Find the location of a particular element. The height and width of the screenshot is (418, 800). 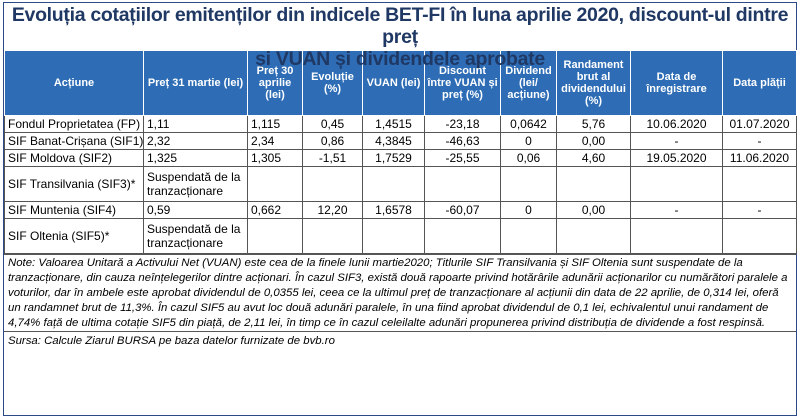

cell-actiune: SIF Muntenia (SIF4) is located at coordinates (74, 210).